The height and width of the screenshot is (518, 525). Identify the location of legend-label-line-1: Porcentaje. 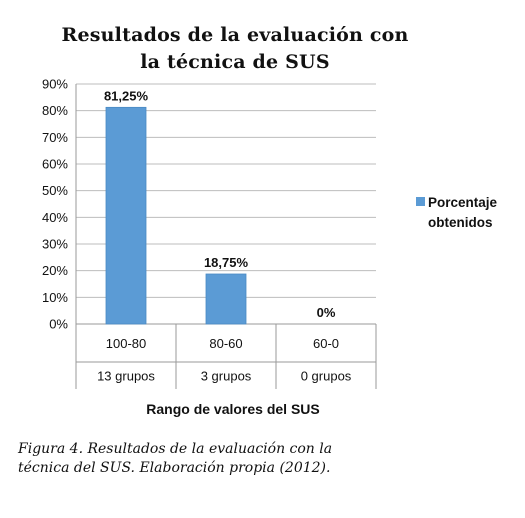
(463, 202).